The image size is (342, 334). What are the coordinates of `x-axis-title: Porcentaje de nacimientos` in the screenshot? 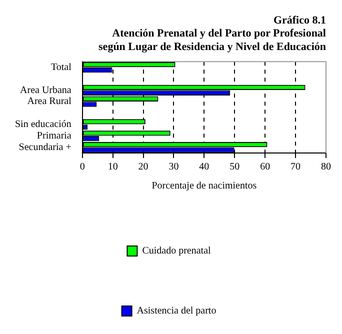 It's located at (204, 186).